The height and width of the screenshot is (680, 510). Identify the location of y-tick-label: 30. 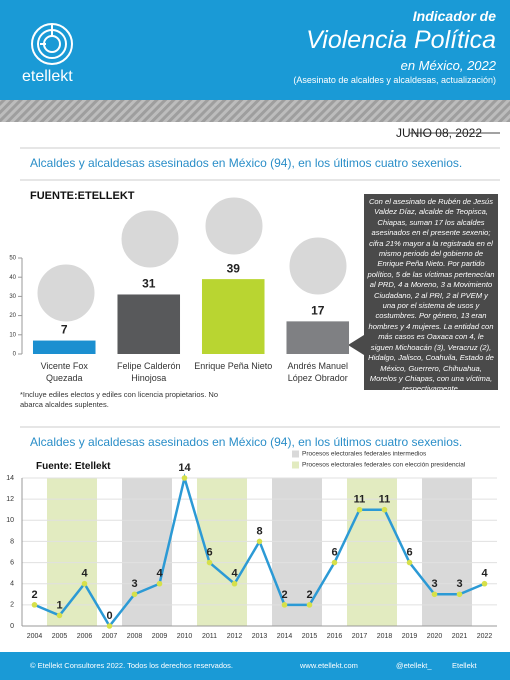
(12, 297).